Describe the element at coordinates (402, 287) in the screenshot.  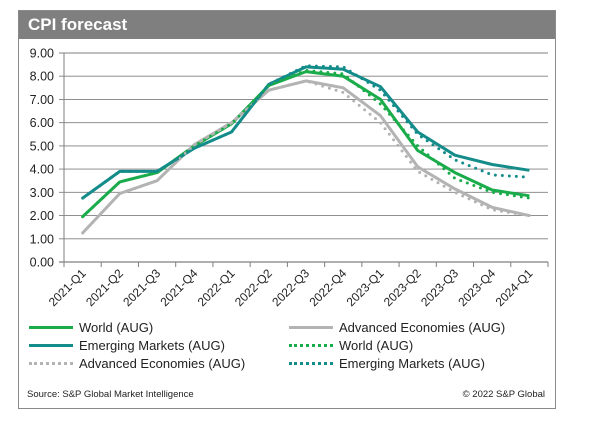
I see `x-tick-label: 2023-Q2` at that location.